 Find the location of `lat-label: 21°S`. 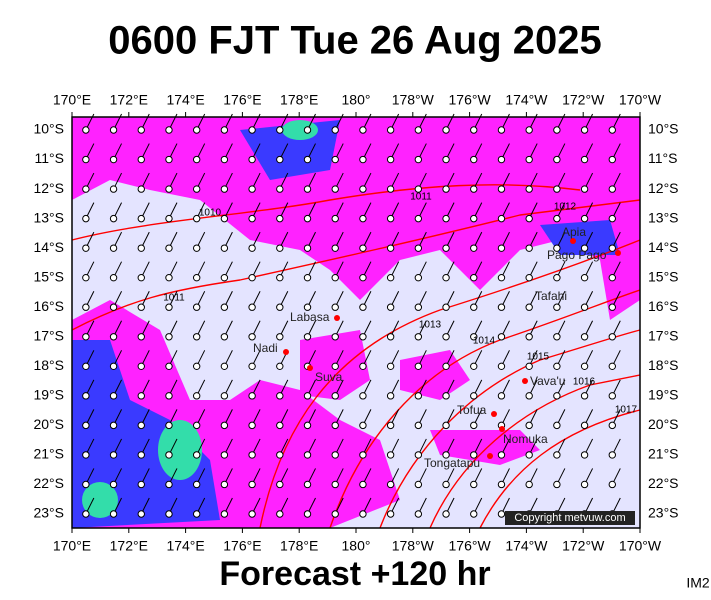

lat-label: 21°S is located at coordinates (48, 454).